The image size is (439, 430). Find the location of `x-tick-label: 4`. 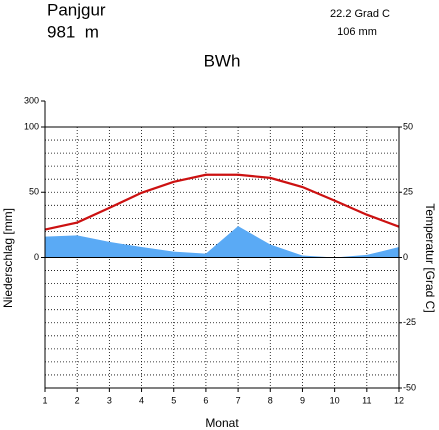

x-tick-label: 4 is located at coordinates (141, 400).